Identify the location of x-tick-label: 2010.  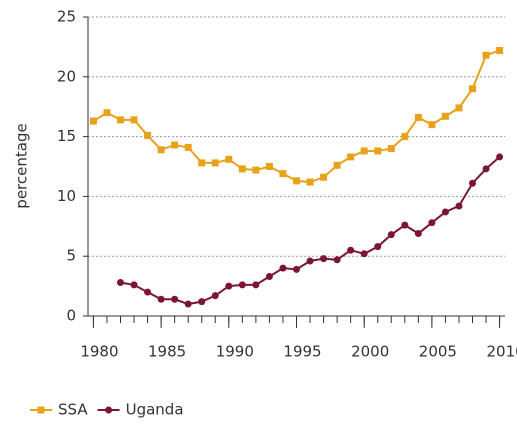
(501, 352).